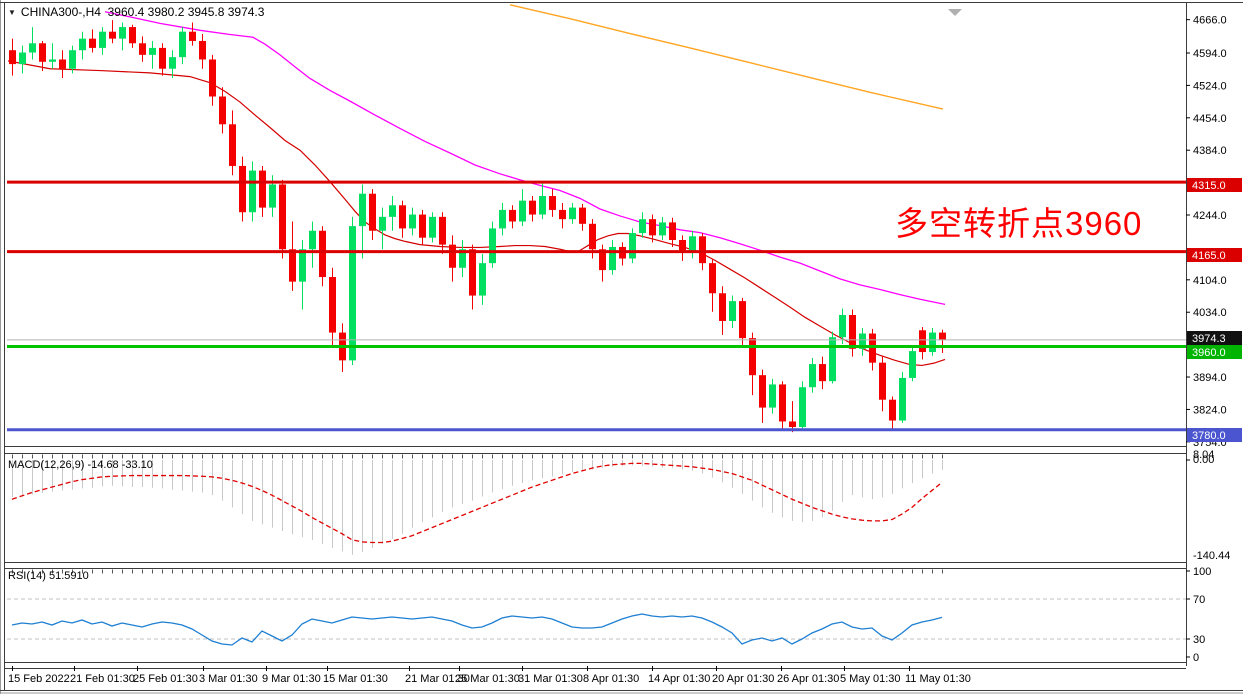 This screenshot has height=694, width=1243. Describe the element at coordinates (1203, 455) in the screenshot. I see `macd-axis-max-label: 8.04` at that location.